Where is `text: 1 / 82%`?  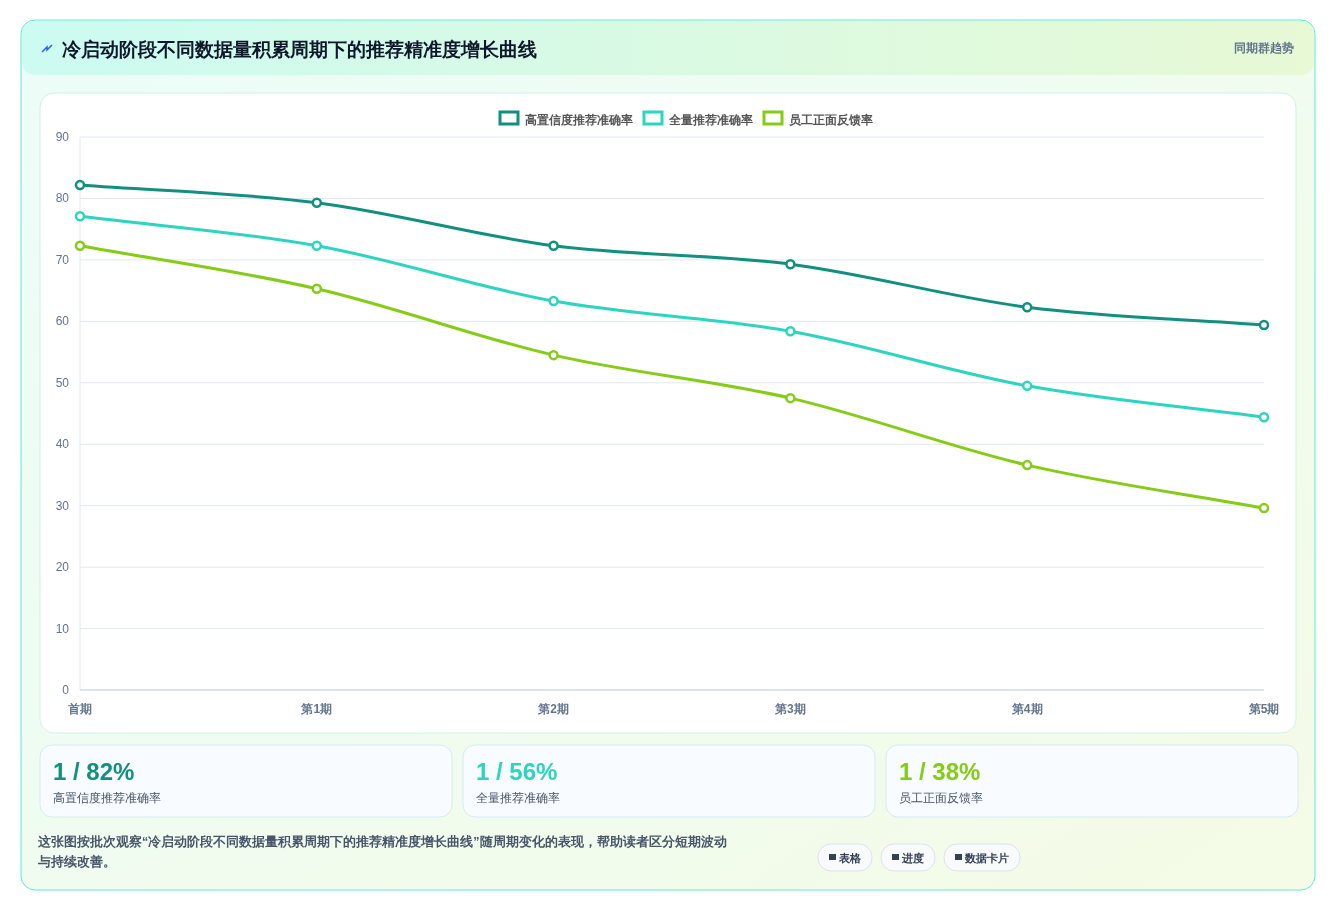
text: 1 / 82% is located at coordinates (94, 771).